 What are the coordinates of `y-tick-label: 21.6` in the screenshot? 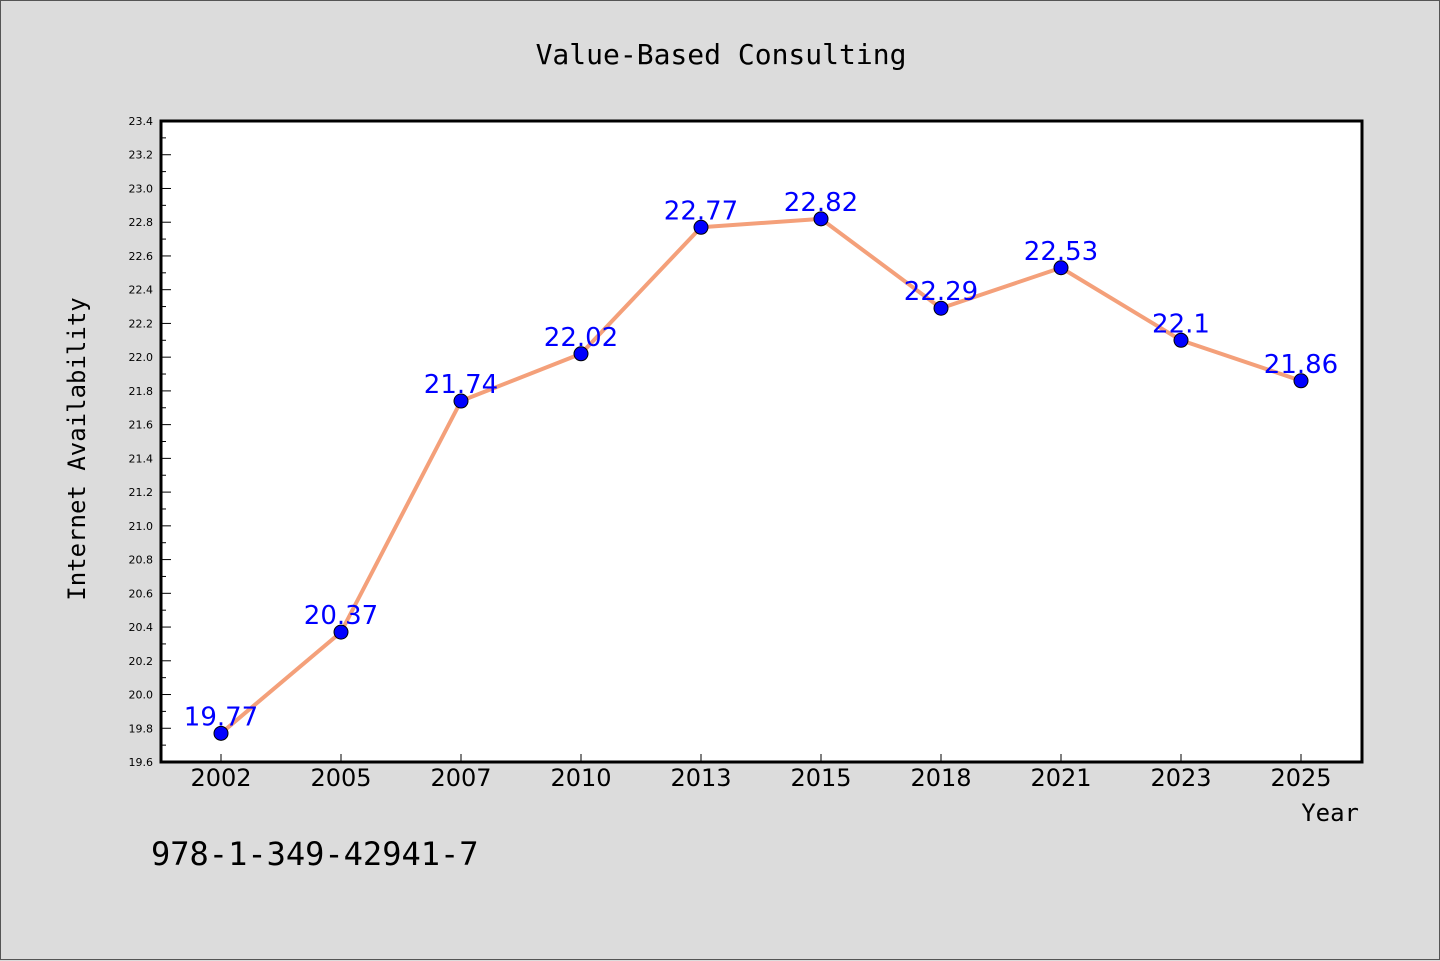 It's located at (141, 425).